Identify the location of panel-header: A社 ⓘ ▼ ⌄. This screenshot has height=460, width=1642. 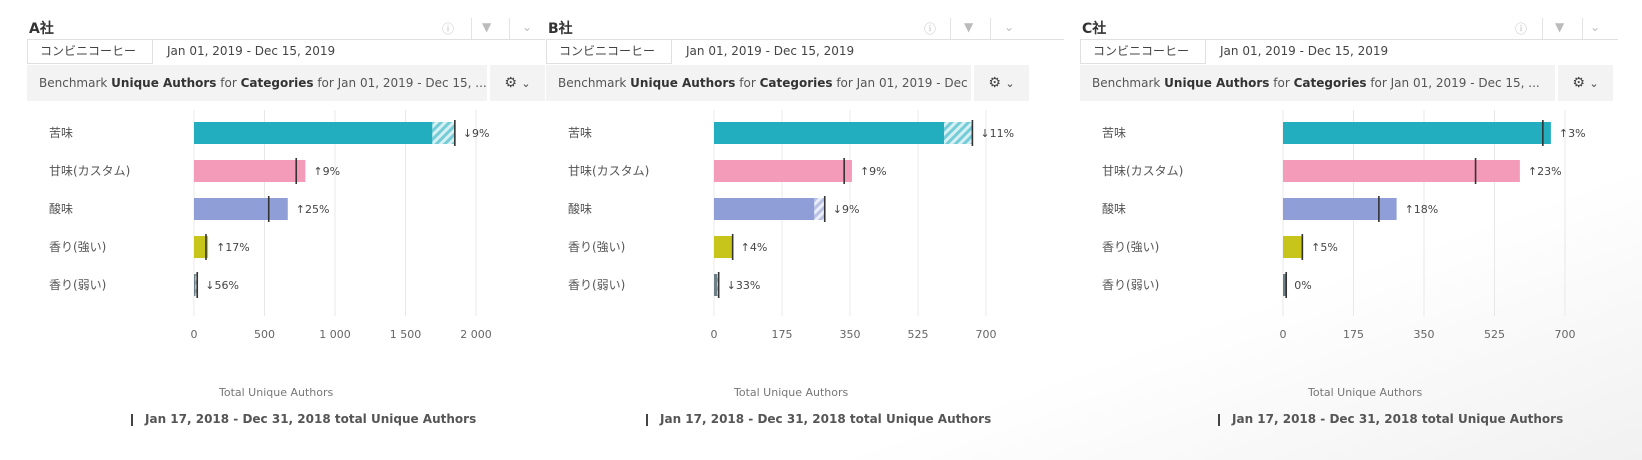
(286, 29).